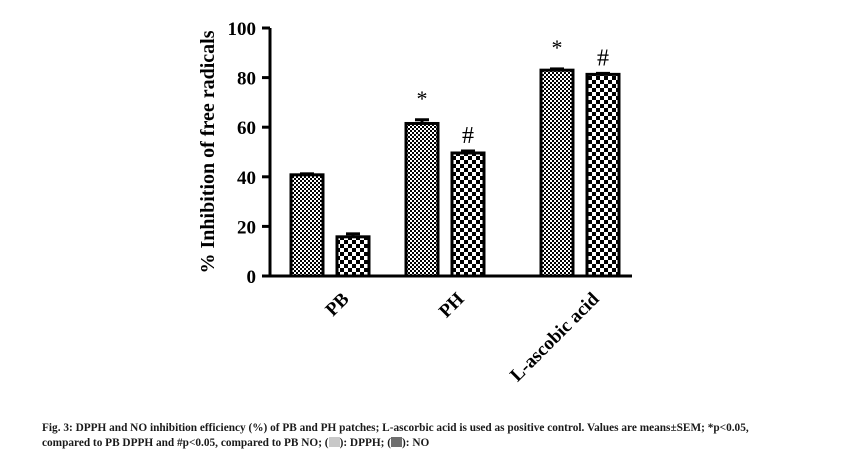  Describe the element at coordinates (334, 442) in the screenshot. I see `dpph-swatch-icon` at that location.